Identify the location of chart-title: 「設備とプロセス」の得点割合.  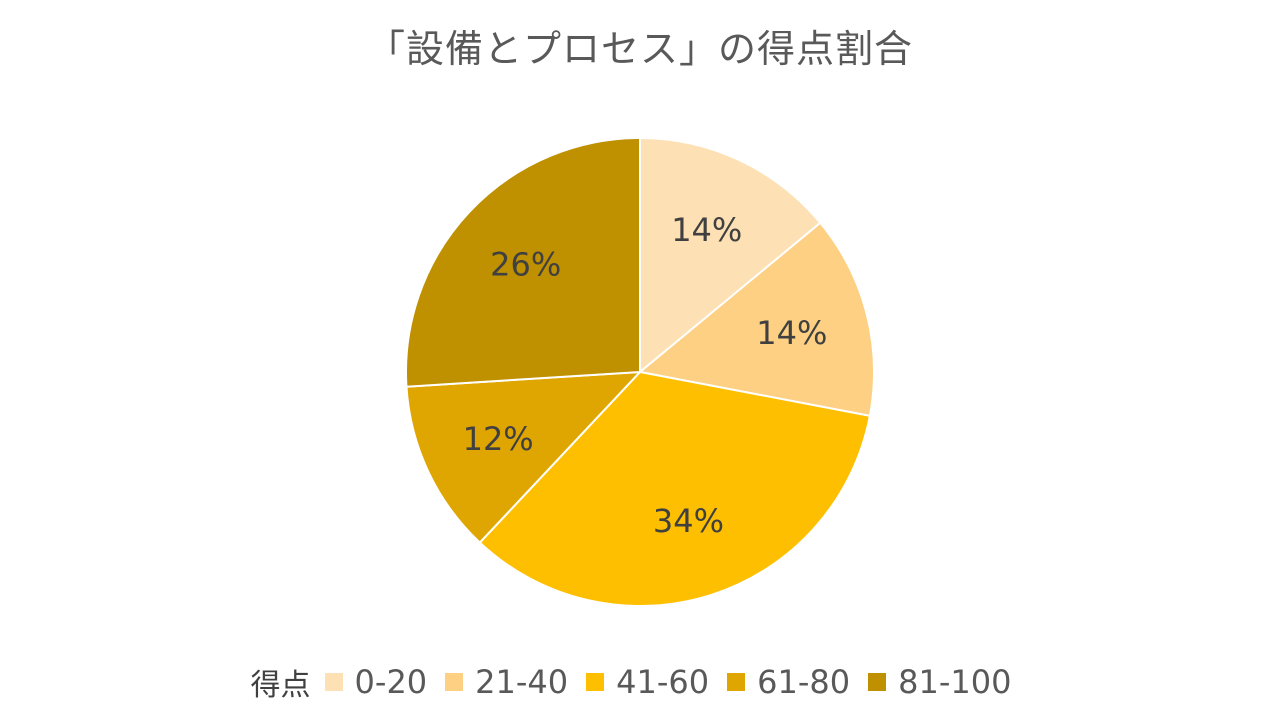
(639, 49).